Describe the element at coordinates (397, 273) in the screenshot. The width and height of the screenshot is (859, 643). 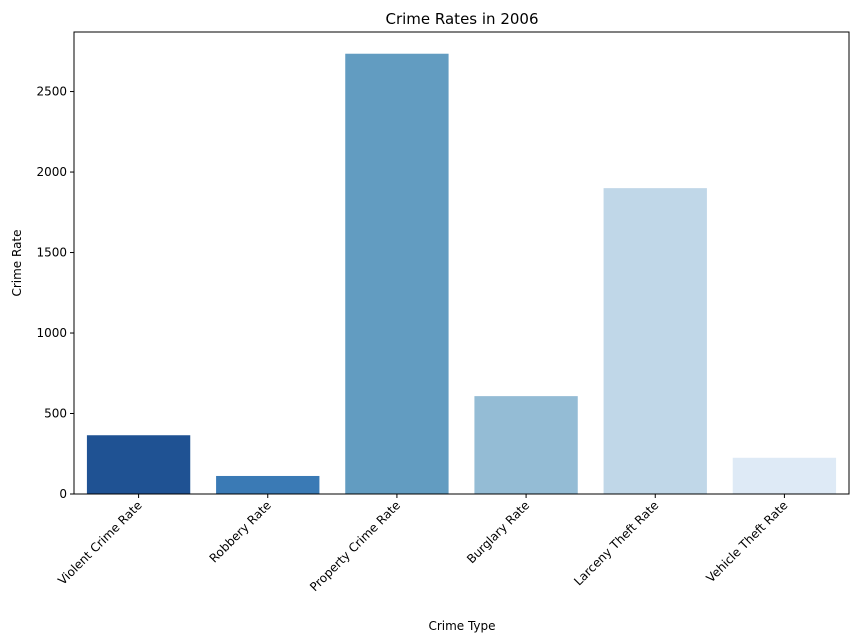
I see `bar-property-crime-rate` at that location.